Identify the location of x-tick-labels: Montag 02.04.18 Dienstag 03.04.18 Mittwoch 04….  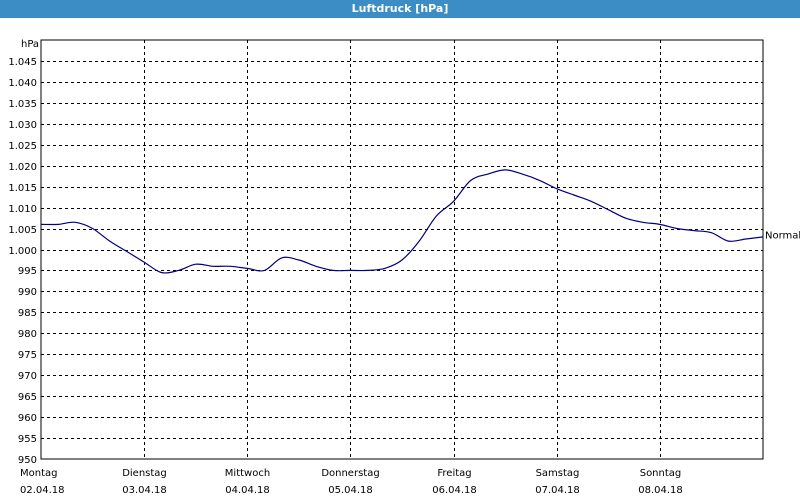
(351, 482).